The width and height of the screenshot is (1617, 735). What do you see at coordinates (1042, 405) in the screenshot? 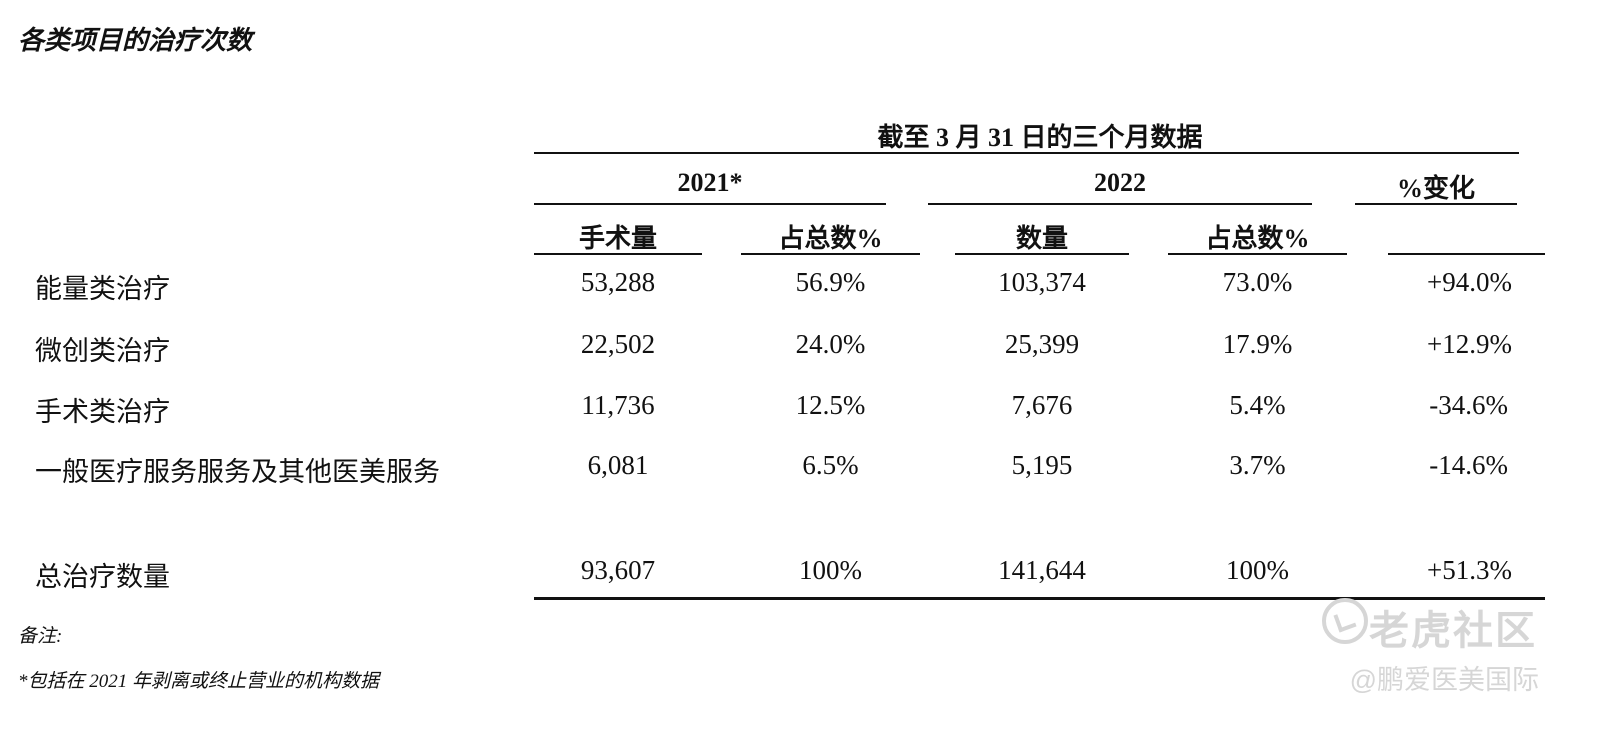
I see `cell-surgical-2022-count: 7,676` at bounding box center [1042, 405].